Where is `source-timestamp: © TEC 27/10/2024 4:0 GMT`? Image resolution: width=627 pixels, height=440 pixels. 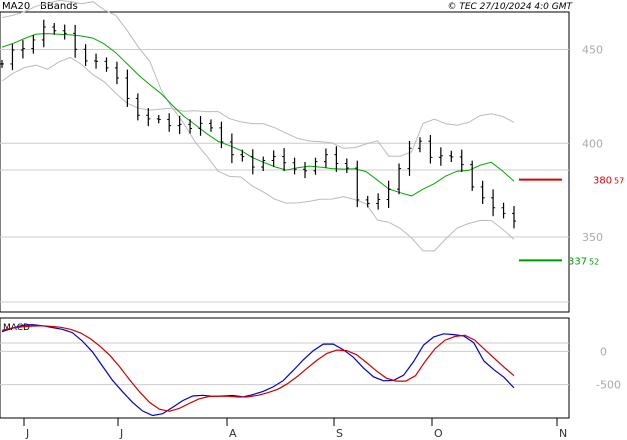 source-timestamp: © TEC 27/10/2024 4:0 GMT is located at coordinates (510, 7).